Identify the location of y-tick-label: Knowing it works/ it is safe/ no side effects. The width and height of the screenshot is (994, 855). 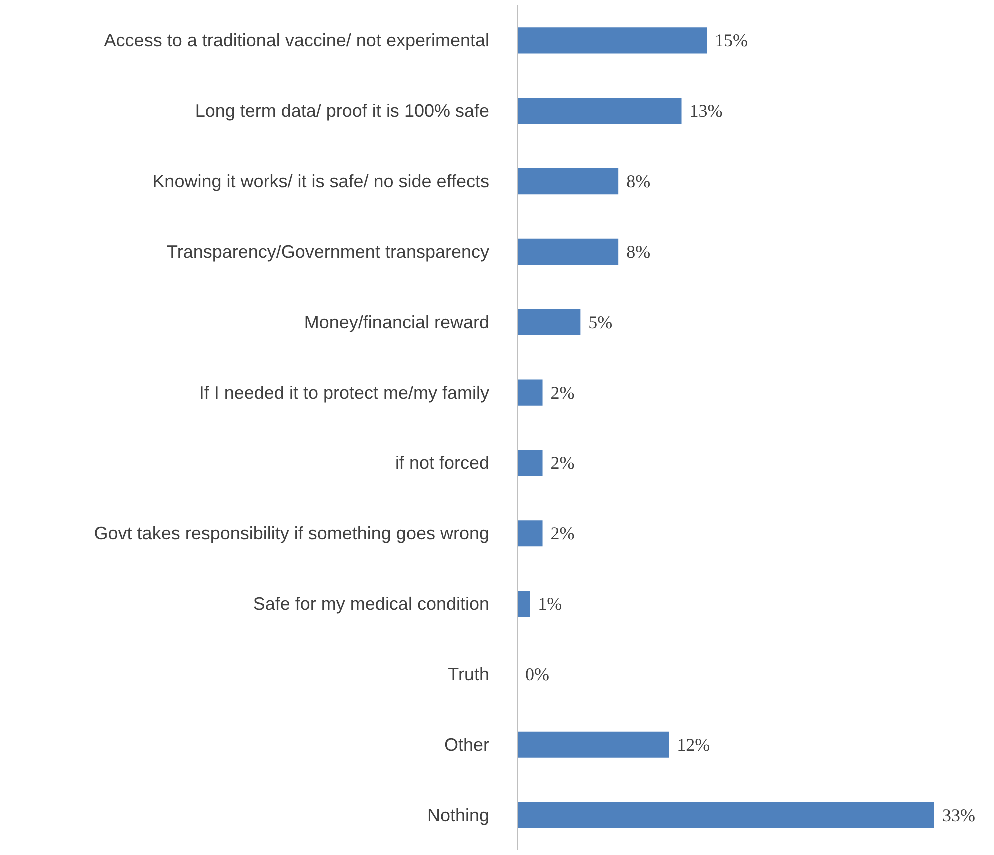
(321, 182).